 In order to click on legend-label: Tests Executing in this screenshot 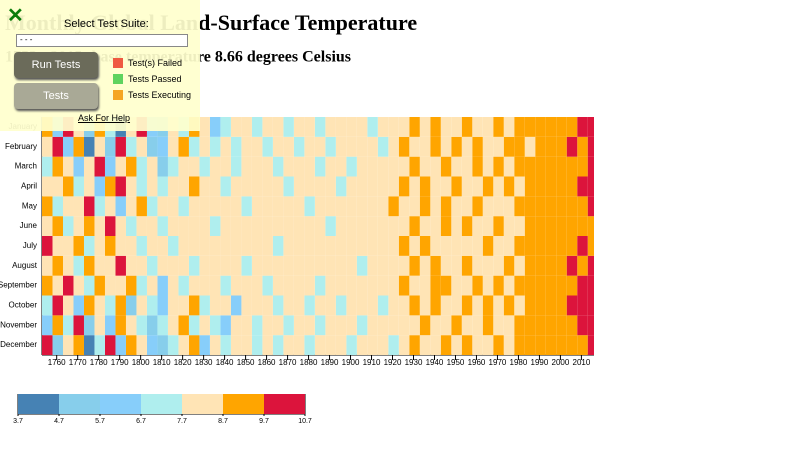, I will do `click(160, 95)`.